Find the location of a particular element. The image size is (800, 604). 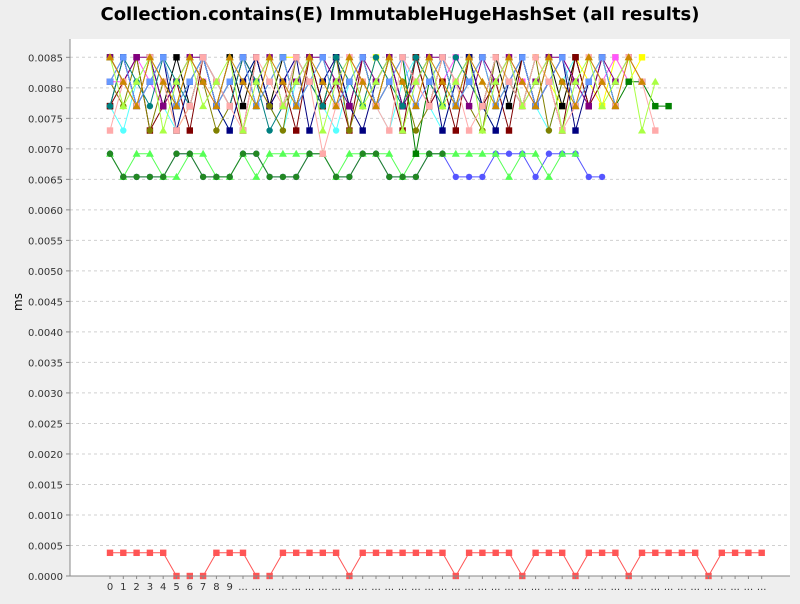

y-tick-label: 0.0040 is located at coordinates (45, 333).